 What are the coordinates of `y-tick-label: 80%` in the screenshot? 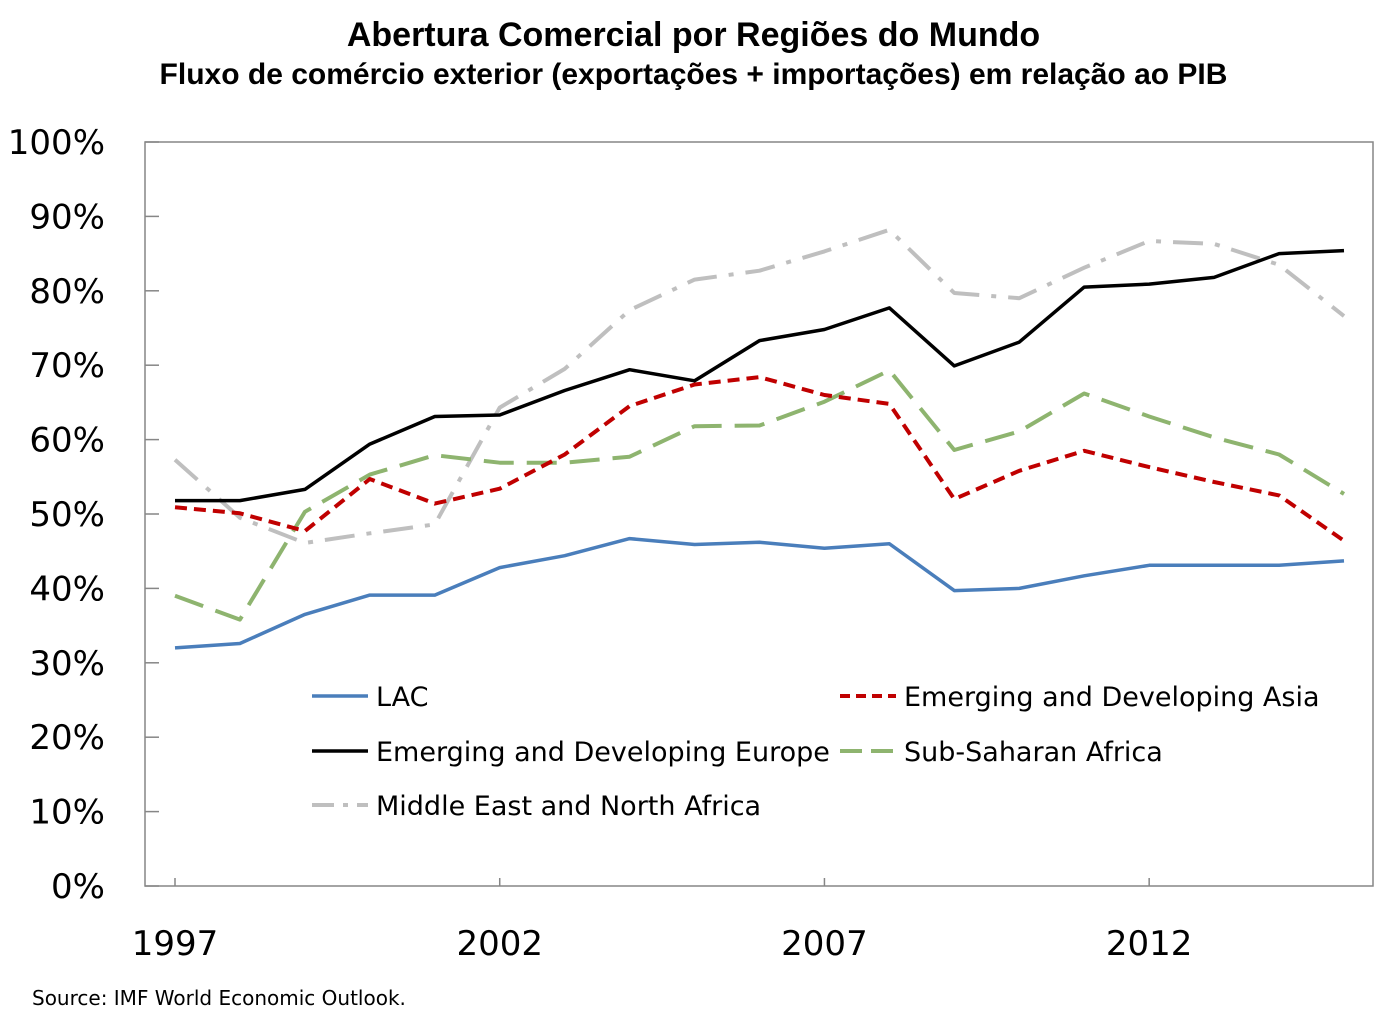 It's located at (67, 292).